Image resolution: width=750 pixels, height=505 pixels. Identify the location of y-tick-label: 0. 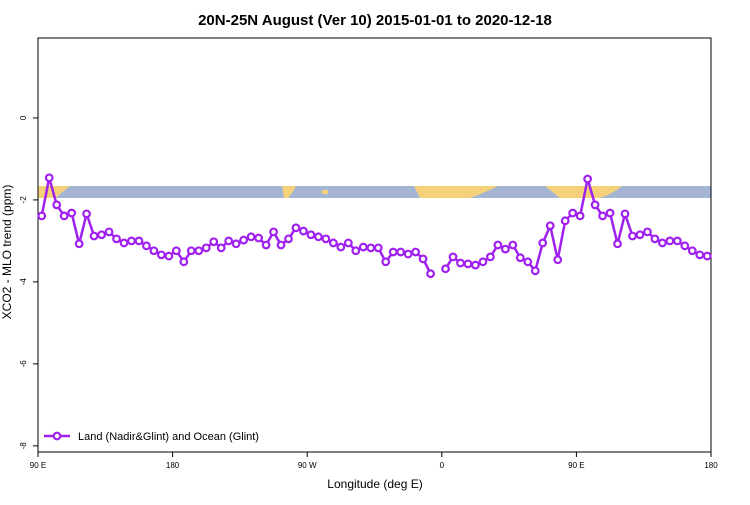
(23, 117).